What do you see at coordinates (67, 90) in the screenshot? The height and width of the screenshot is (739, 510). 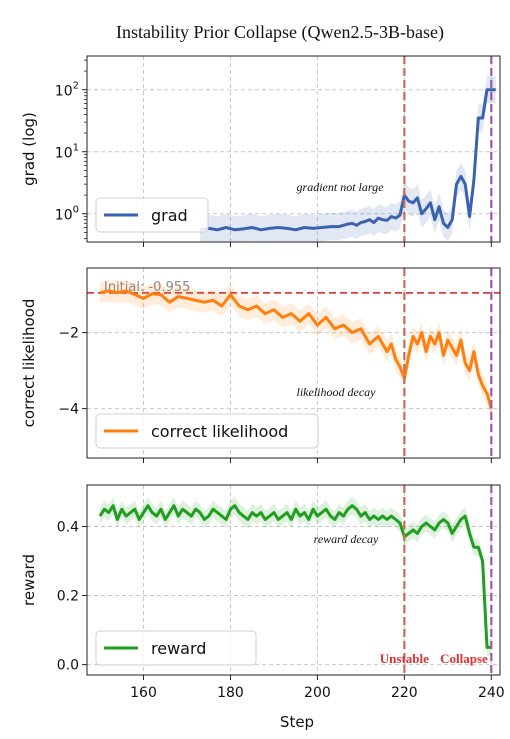 I see `y-tick-label: 10²` at bounding box center [67, 90].